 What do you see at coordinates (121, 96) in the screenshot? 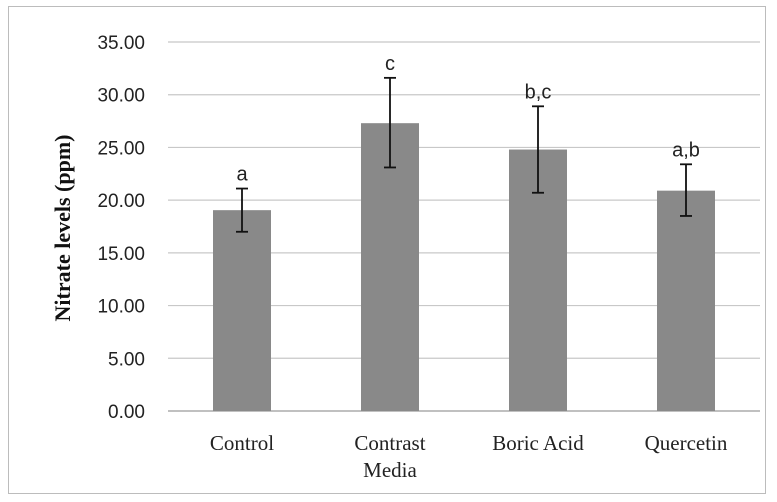
I see `y-tick-label: 30.00` at bounding box center [121, 96].